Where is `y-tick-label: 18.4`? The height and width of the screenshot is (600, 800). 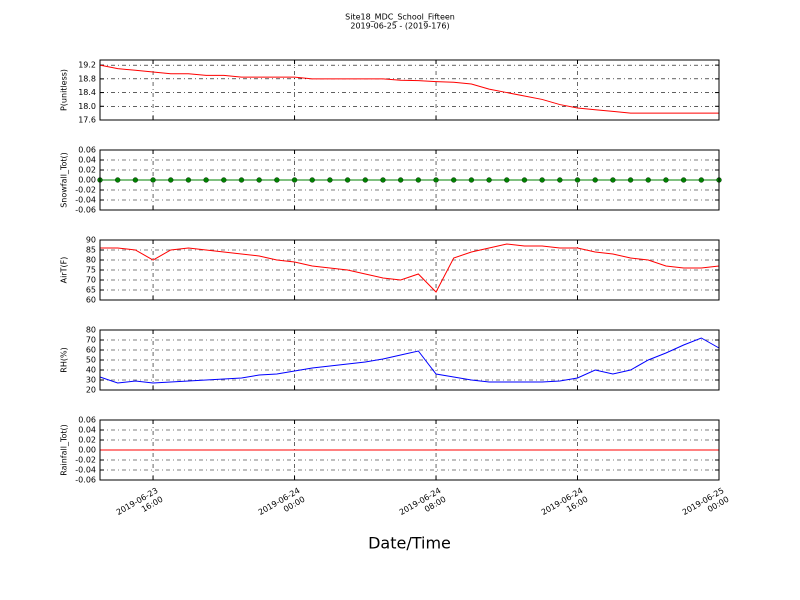
y-tick-label: 18.4 is located at coordinates (87, 92).